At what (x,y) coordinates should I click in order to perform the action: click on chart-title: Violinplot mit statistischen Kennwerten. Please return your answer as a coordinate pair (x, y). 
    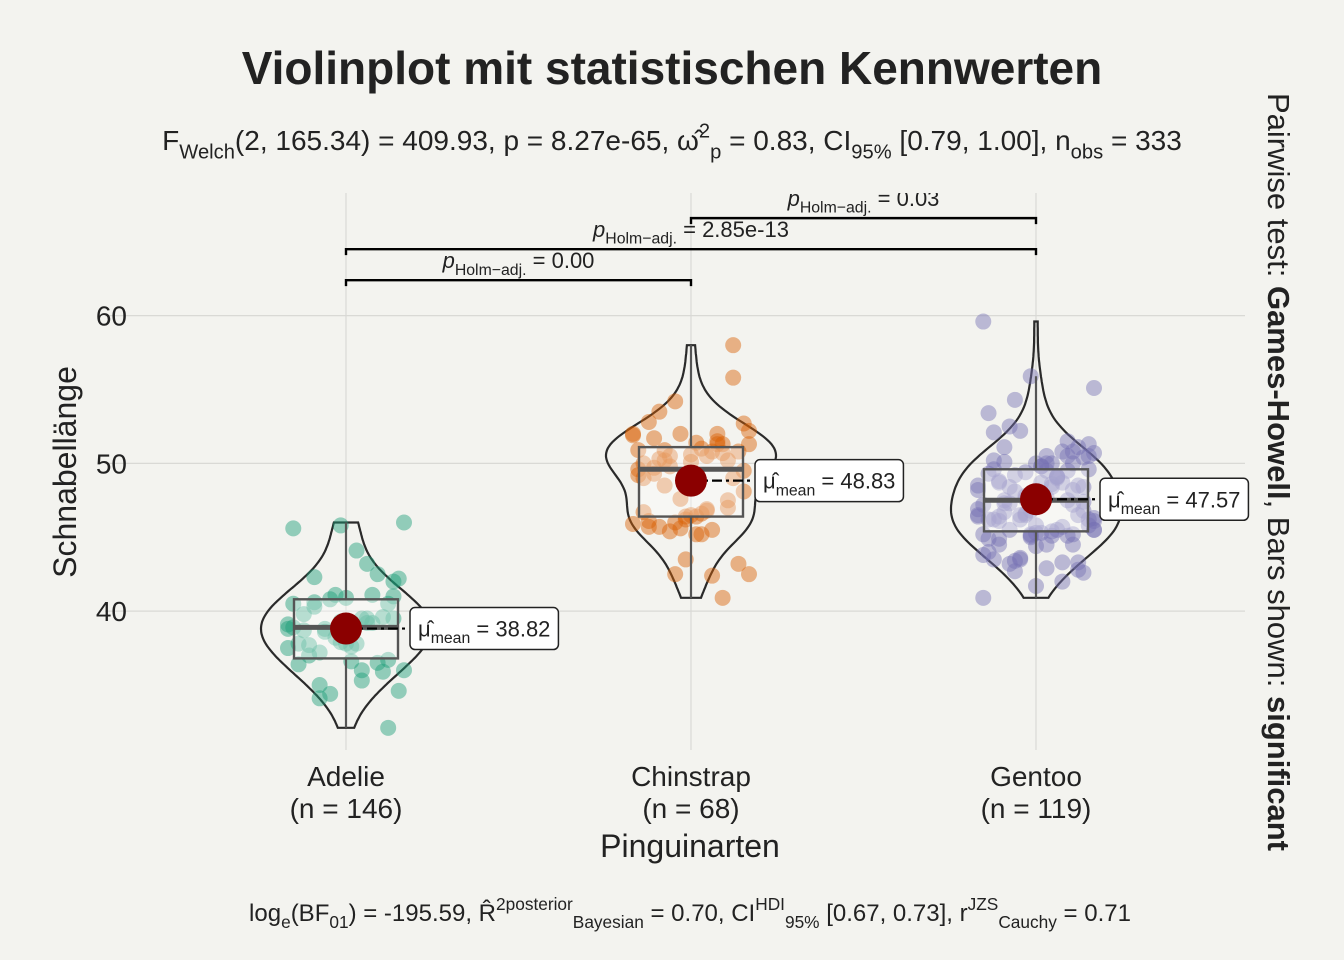
    Looking at the image, I should click on (672, 68).